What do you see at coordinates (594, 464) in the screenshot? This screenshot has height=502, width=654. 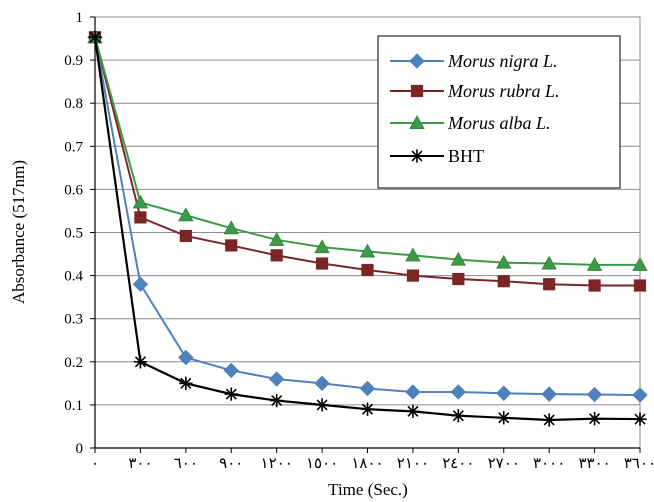 I see `x-tick-label: ٣٣٠٠` at bounding box center [594, 464].